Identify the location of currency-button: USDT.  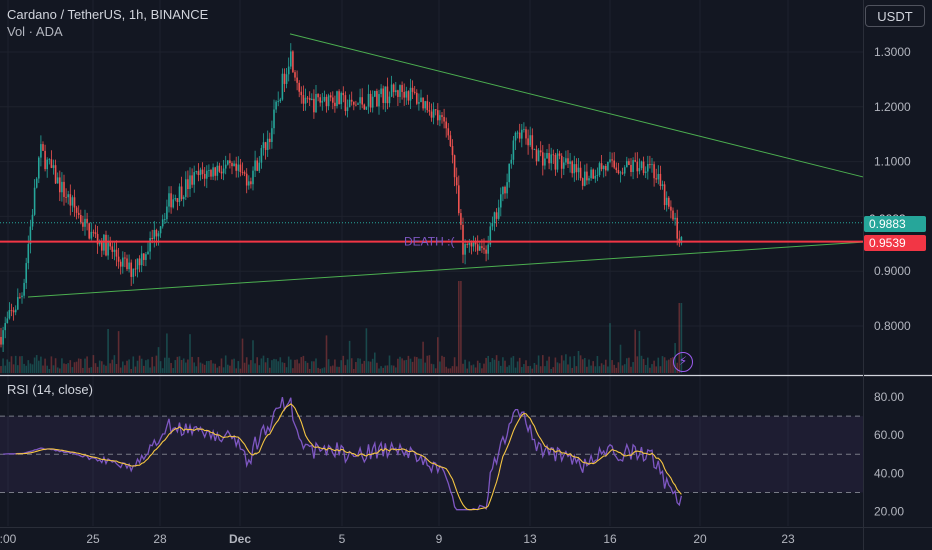
(895, 16).